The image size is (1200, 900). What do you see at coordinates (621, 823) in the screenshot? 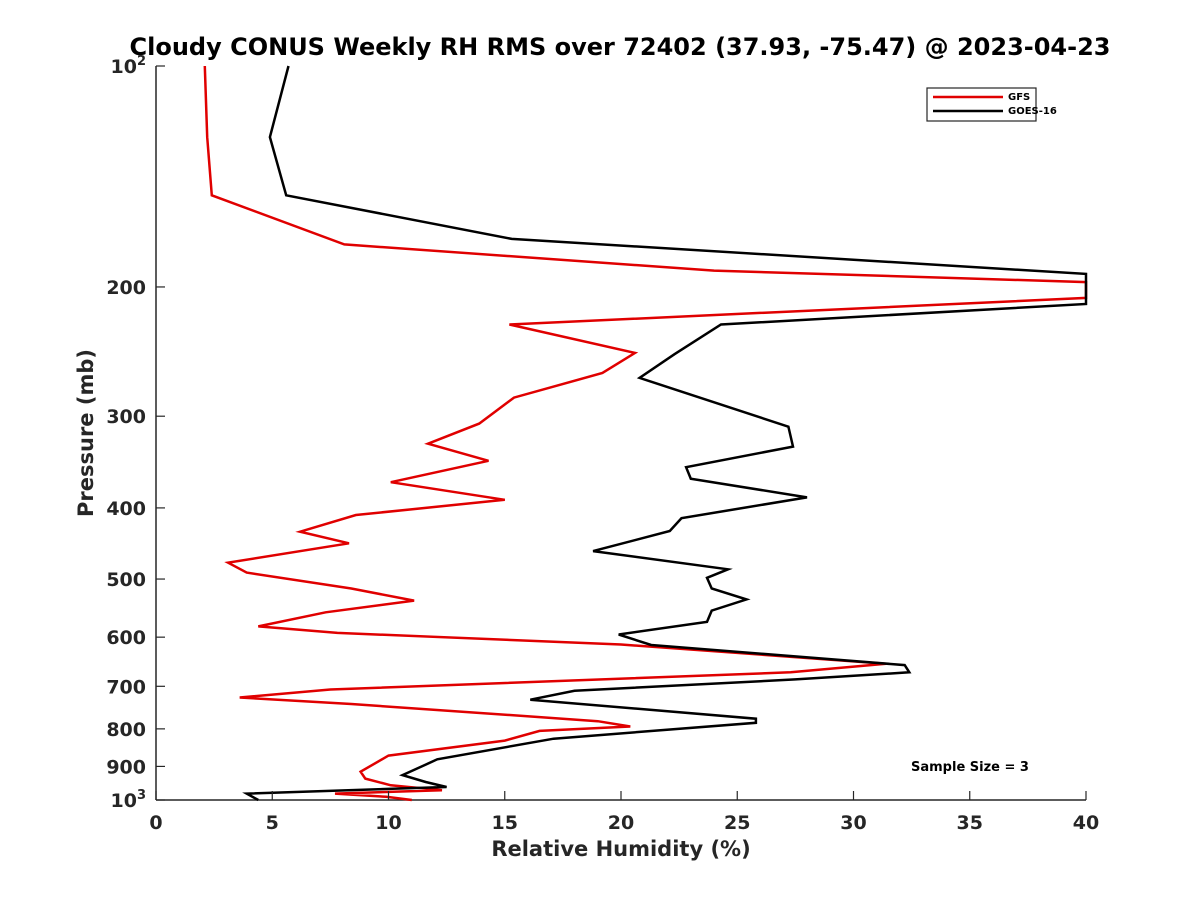
I see `x-tick-label: 20` at bounding box center [621, 823].